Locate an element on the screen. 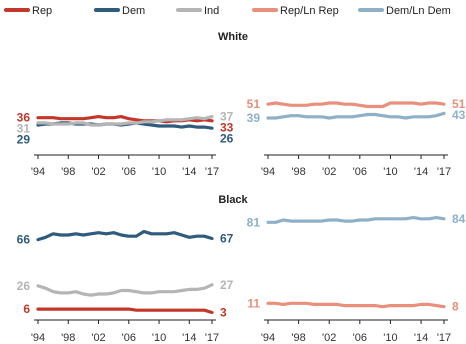 The width and height of the screenshot is (466, 344). series-line-rep is located at coordinates (125, 311).